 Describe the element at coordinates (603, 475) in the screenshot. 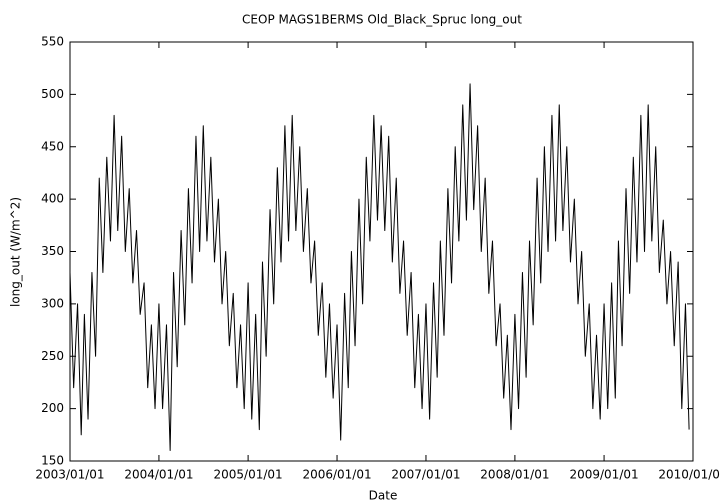

I see `x-tick-label: 2009/01/01` at that location.